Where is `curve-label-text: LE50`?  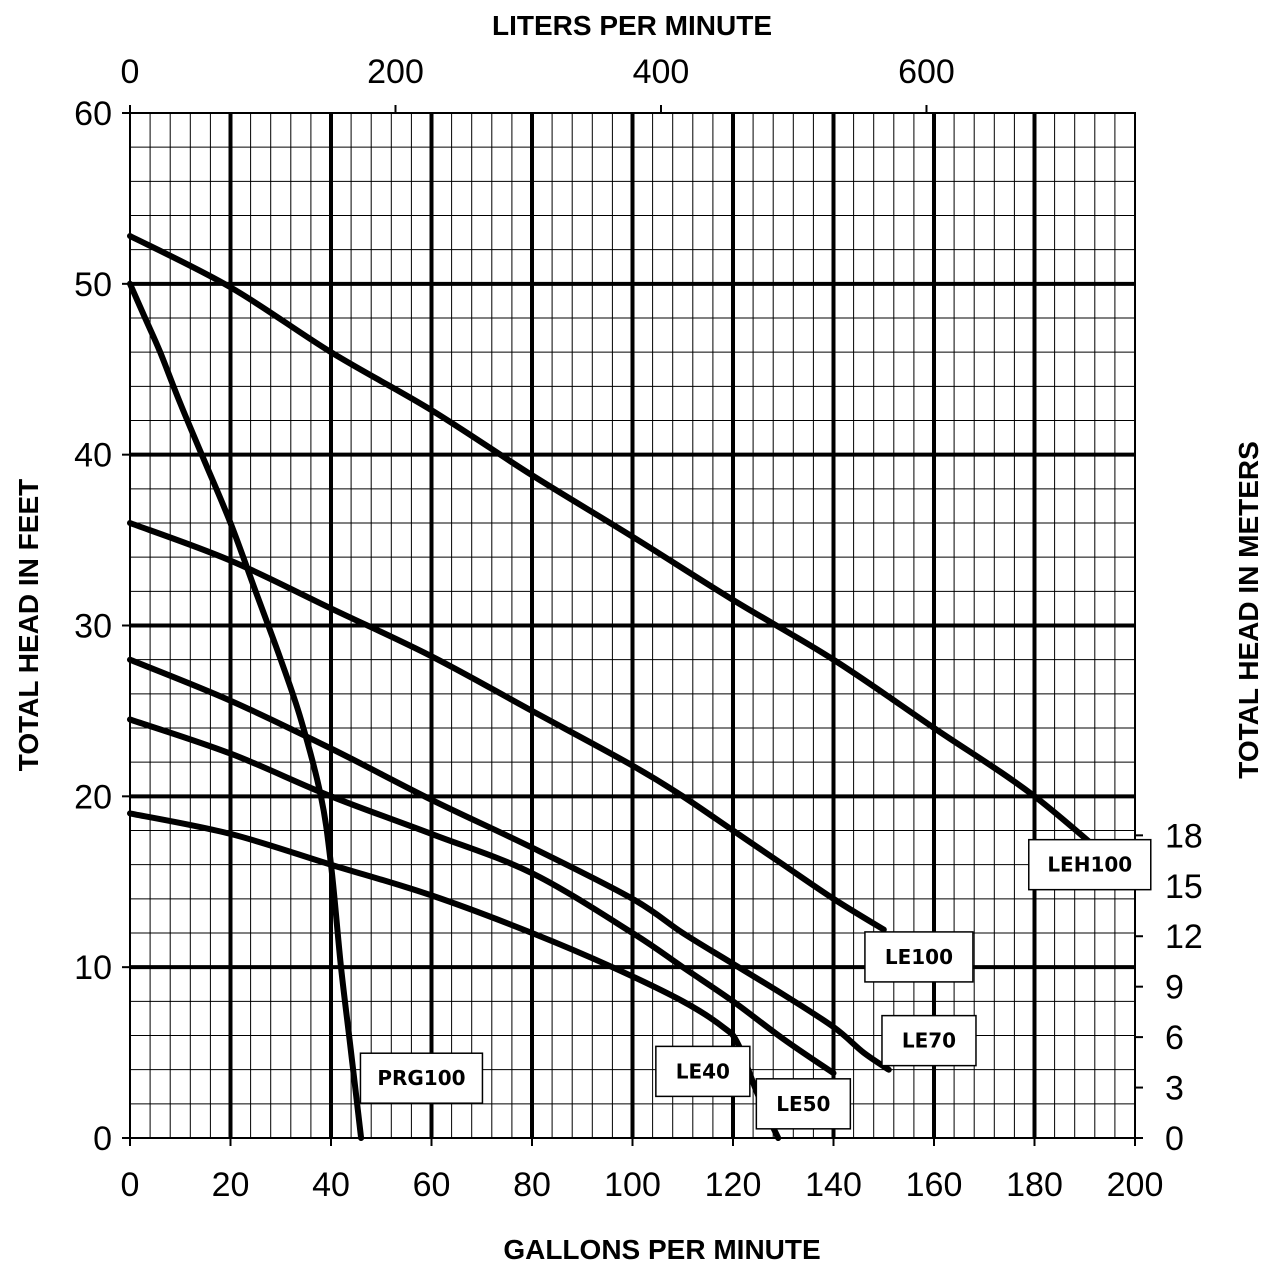
curve-label-text: LE50 is located at coordinates (803, 1104).